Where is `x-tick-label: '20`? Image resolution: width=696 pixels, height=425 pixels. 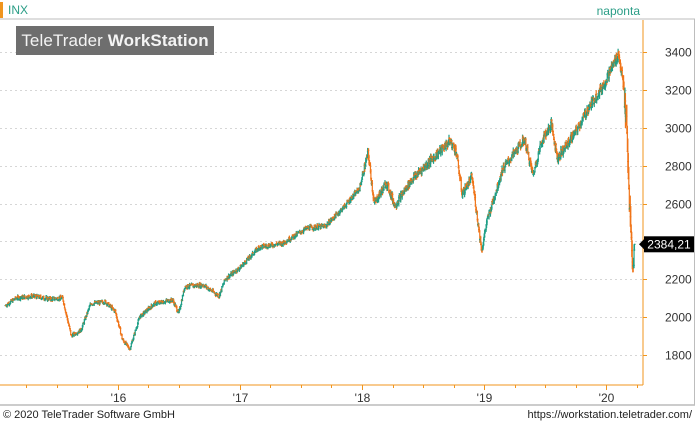
x-tick-label: '20 is located at coordinates (607, 398).